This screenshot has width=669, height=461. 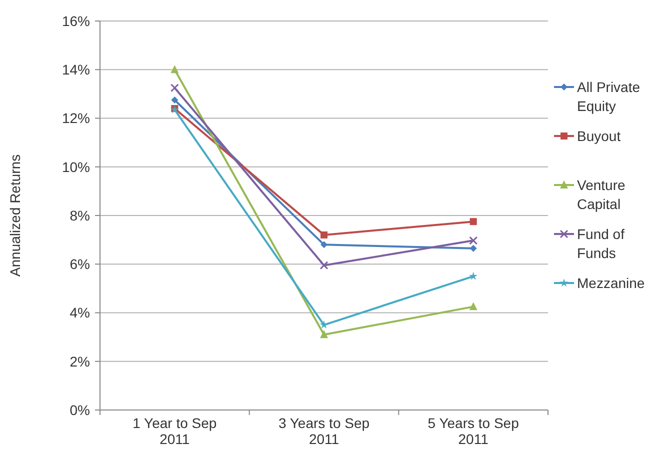 I want to click on y-tick-label: 4%, so click(x=80, y=312).